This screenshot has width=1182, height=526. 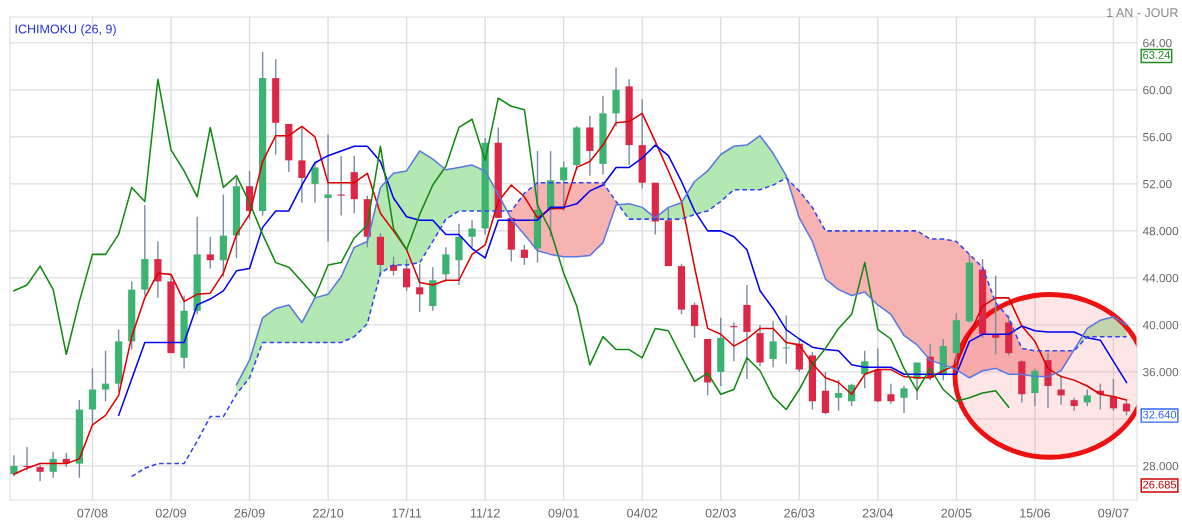 What do you see at coordinates (1035, 513) in the screenshot?
I see `x-tick-label: 15/06` at bounding box center [1035, 513].